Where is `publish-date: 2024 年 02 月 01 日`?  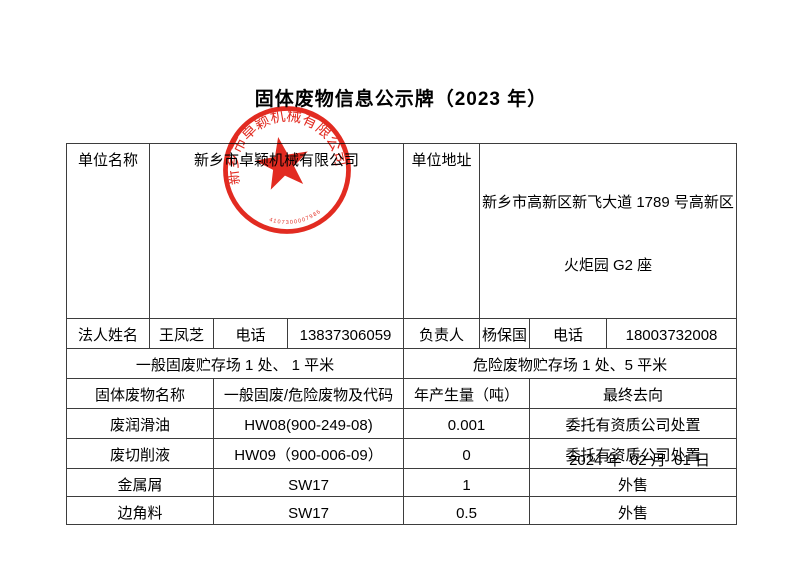
publish-date: 2024 年 02 月 01 日 is located at coordinates (639, 460).